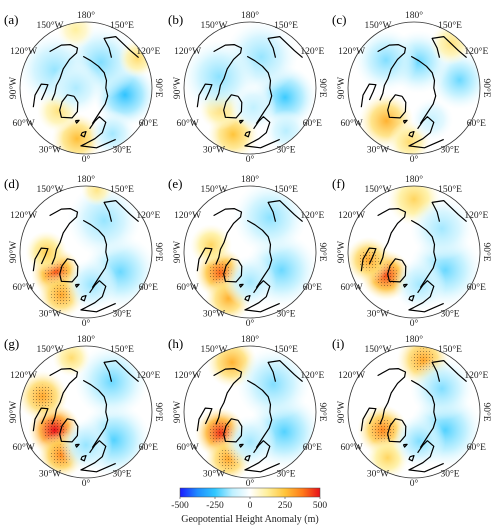 The height and width of the screenshot is (526, 500). What do you see at coordinates (449, 314) in the screenshot?
I see `longitude-label: 30°E` at bounding box center [449, 314].